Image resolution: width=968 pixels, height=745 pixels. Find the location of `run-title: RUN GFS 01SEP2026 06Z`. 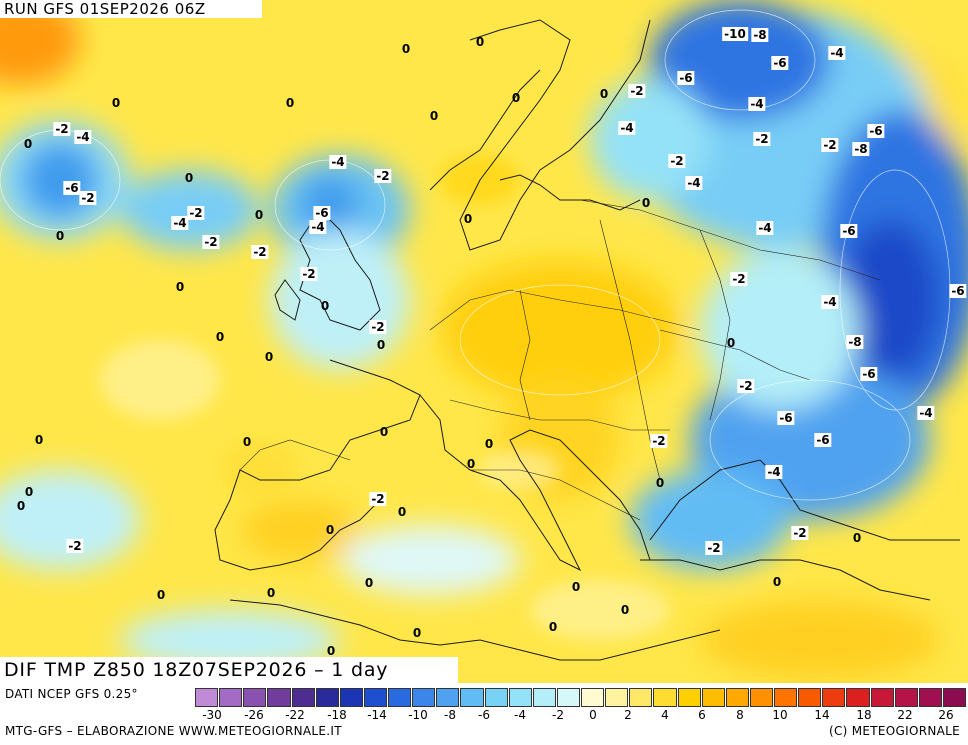

run-title: RUN GFS 01SEP2026 06Z is located at coordinates (131, 9).